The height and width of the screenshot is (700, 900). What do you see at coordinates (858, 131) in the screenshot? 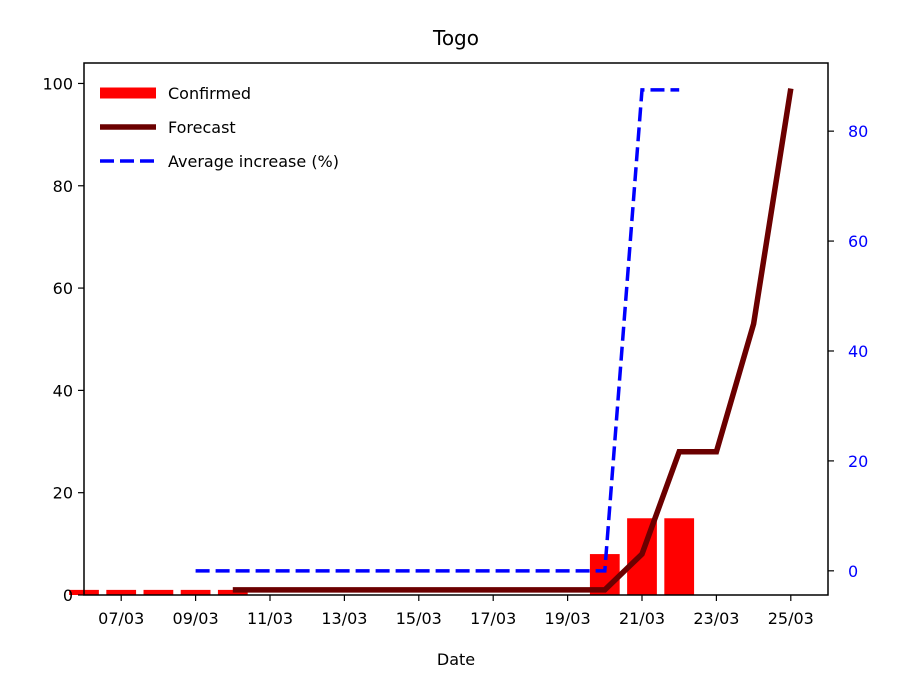
I see `y-right-tick-label-4: 80` at bounding box center [858, 131].